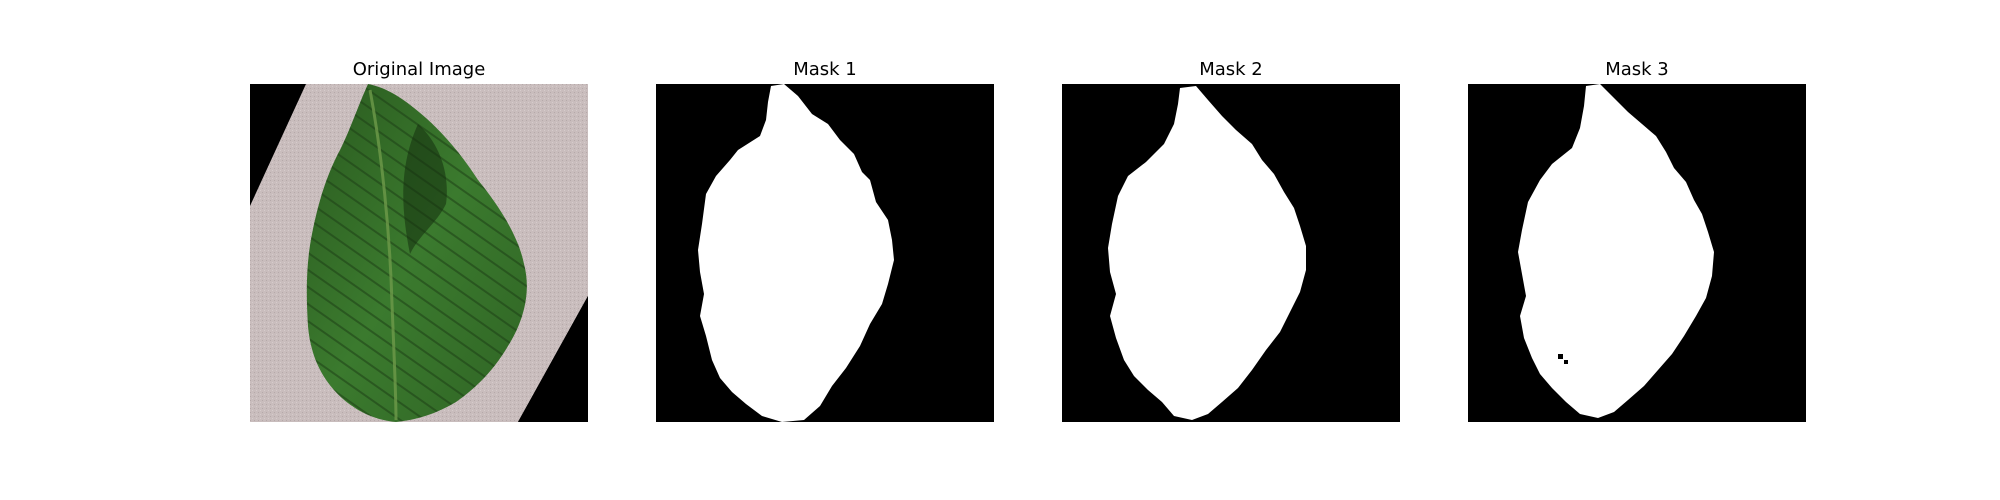  What do you see at coordinates (419, 69) in the screenshot?
I see `panel-title-original-image: Original Image` at bounding box center [419, 69].